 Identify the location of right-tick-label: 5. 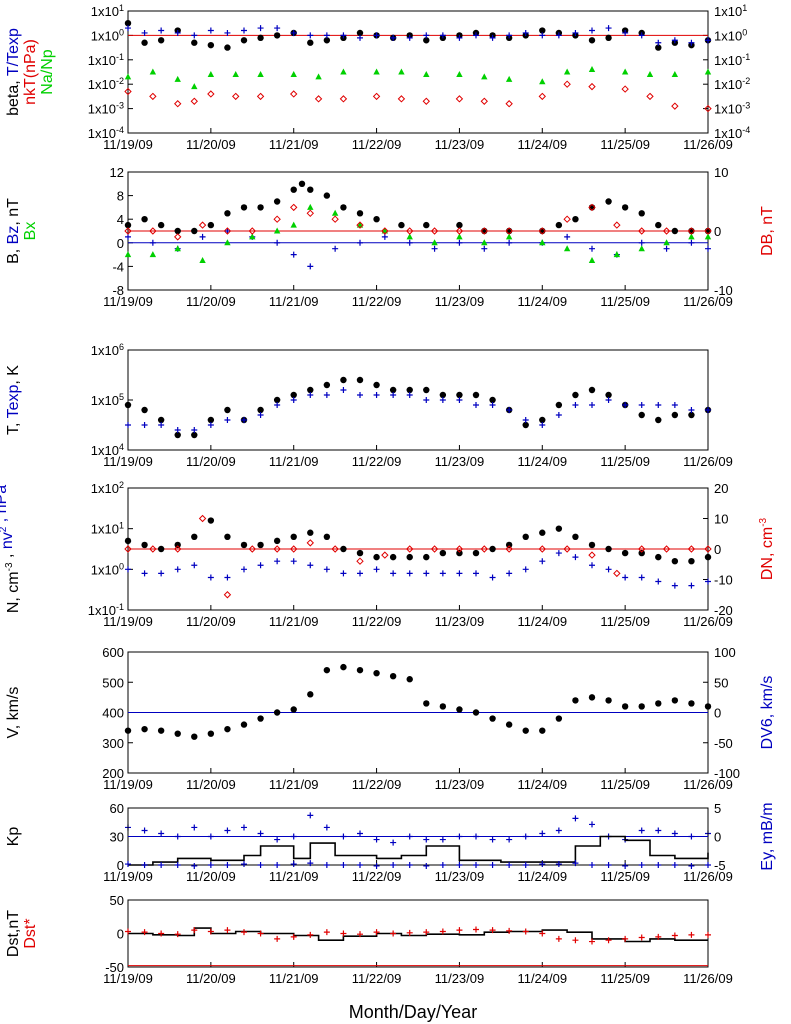
(717, 808).